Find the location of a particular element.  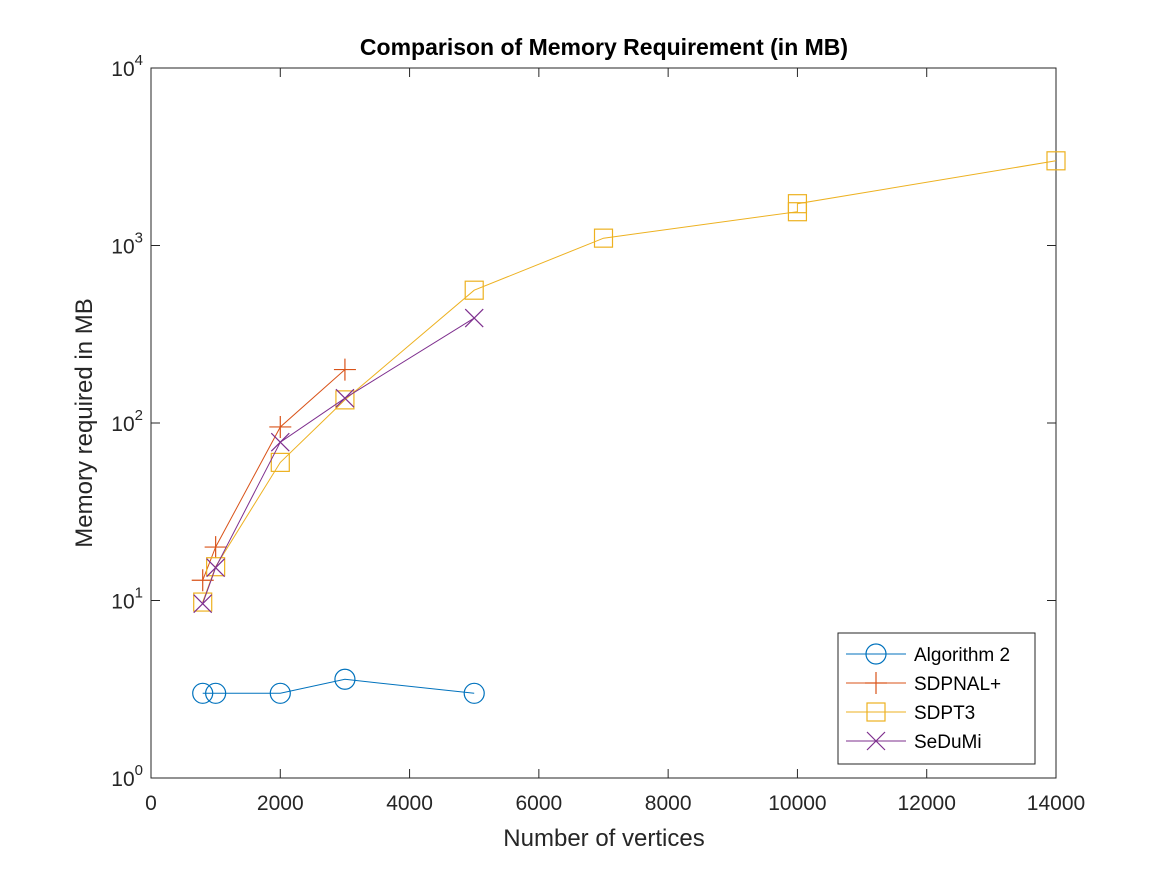

y-tick-label: 10³ is located at coordinates (127, 244).